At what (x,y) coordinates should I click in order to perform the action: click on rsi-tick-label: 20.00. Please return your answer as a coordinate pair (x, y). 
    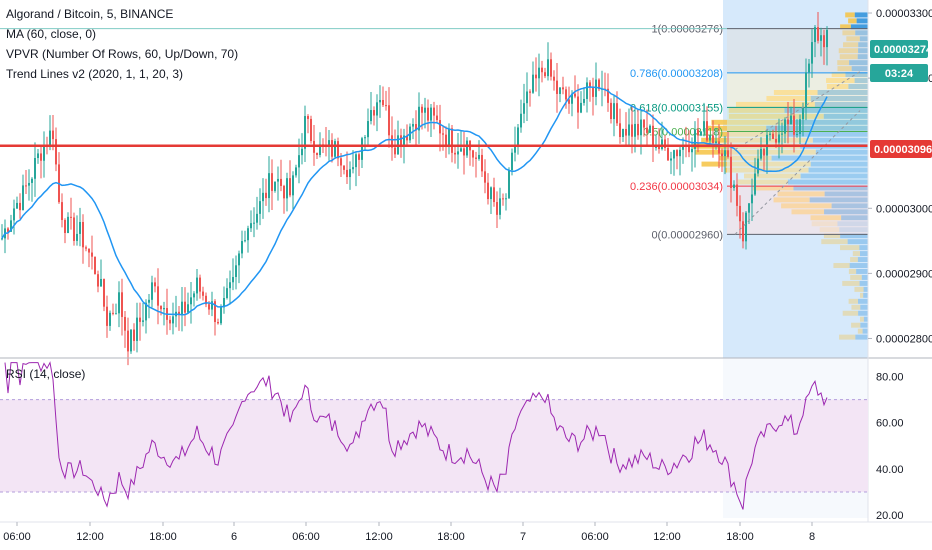
    Looking at the image, I should click on (890, 516).